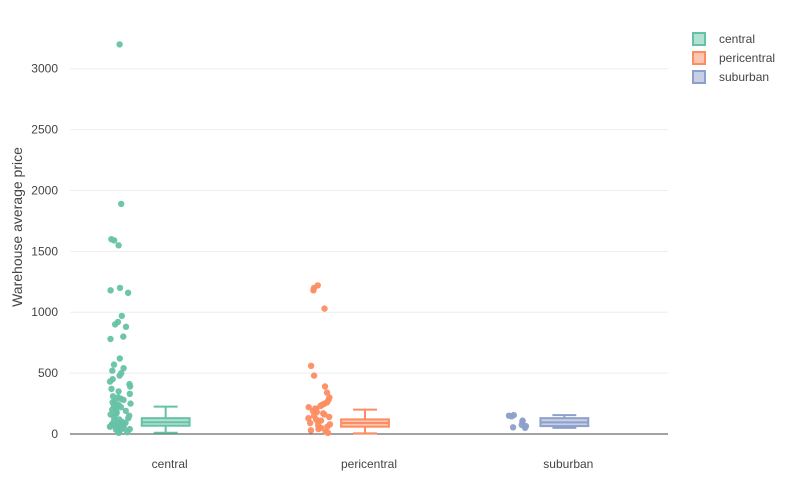 The image size is (800, 494). I want to click on y-tick-label: 1500, so click(44, 251).